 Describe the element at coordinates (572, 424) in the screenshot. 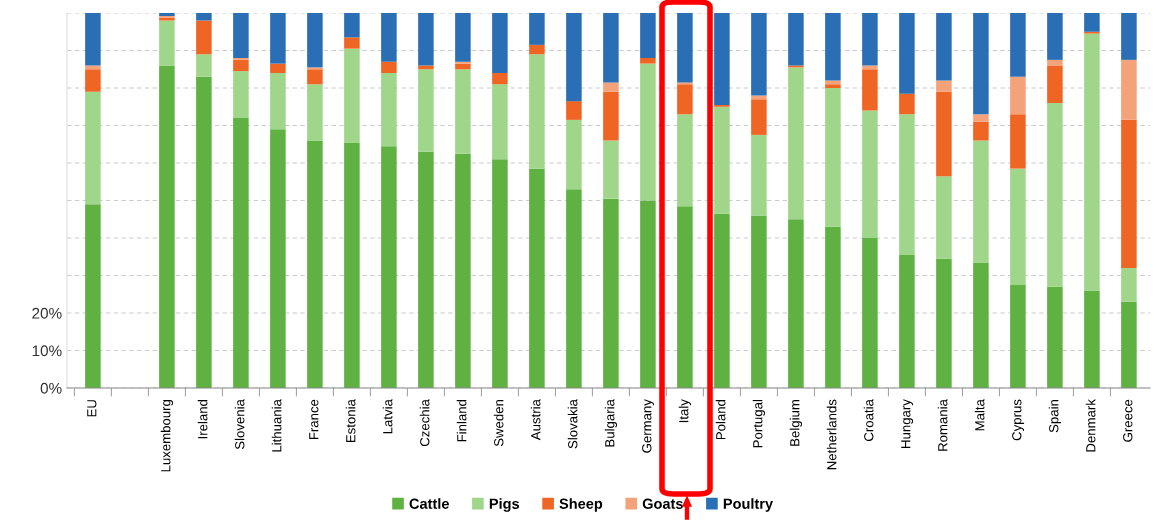

I see `x-tick-label: Slovakia` at that location.